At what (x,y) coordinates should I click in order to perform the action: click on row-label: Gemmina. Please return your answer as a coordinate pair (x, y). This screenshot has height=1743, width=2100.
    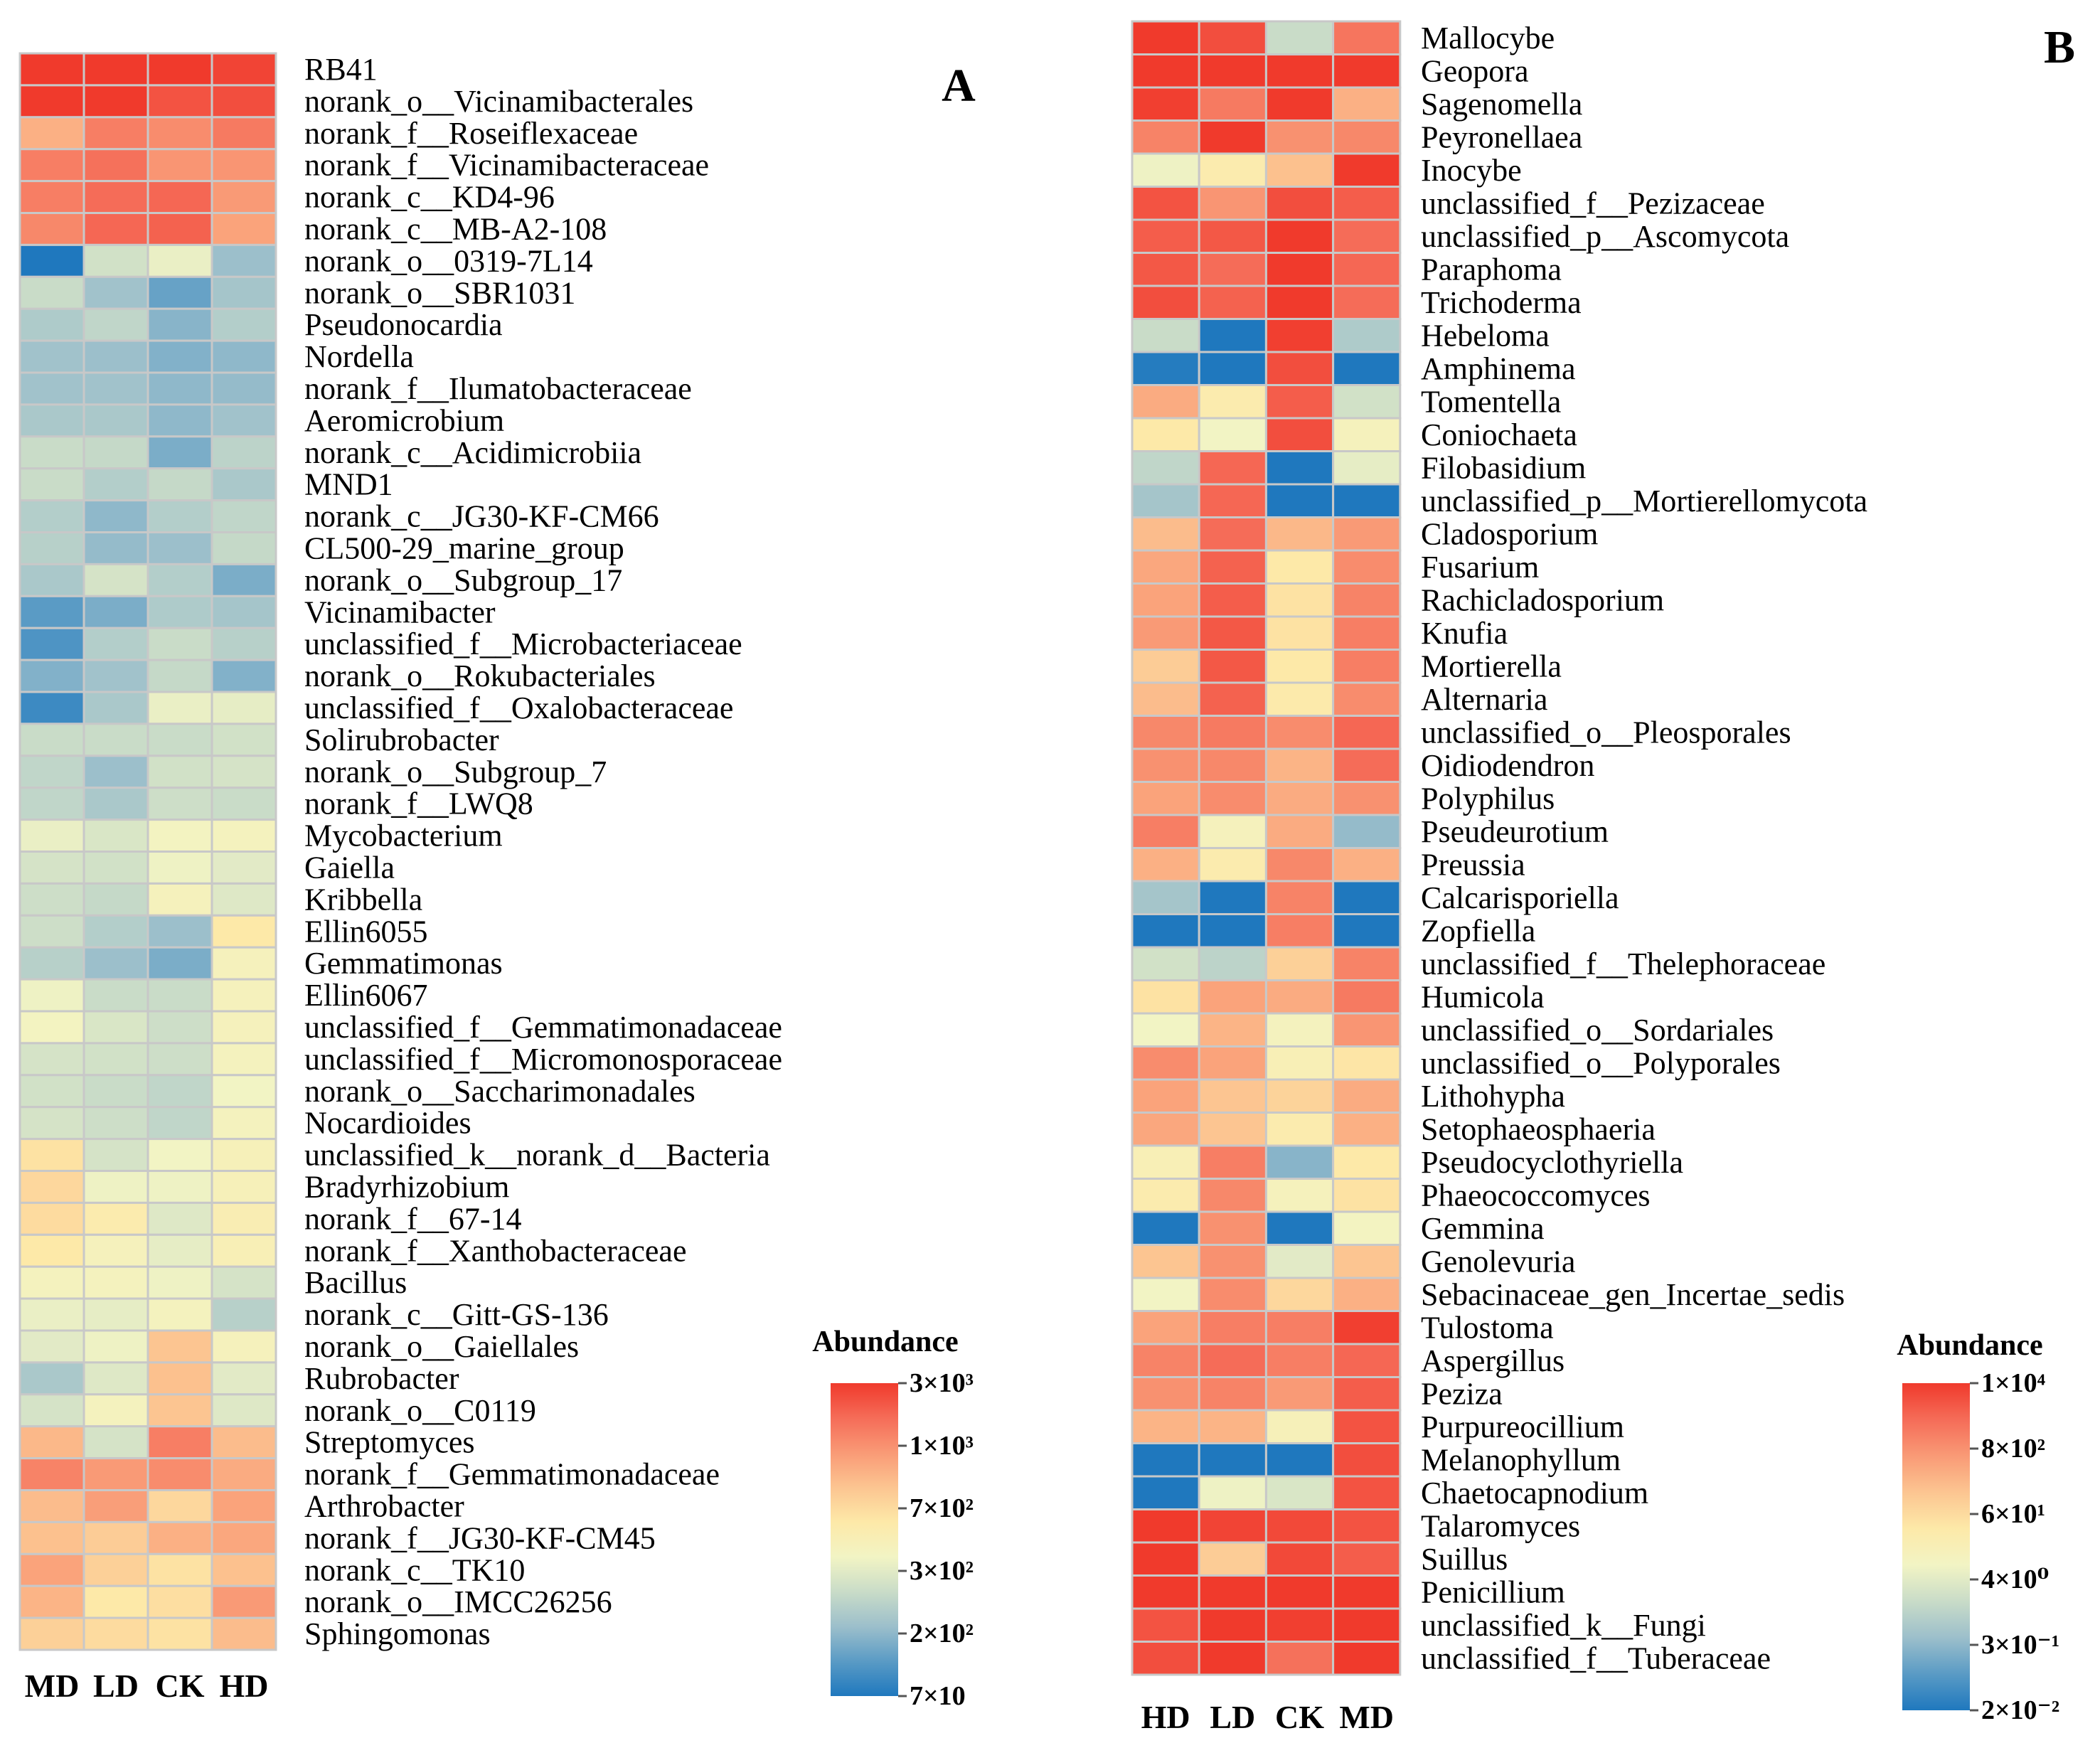
    Looking at the image, I should click on (1483, 1228).